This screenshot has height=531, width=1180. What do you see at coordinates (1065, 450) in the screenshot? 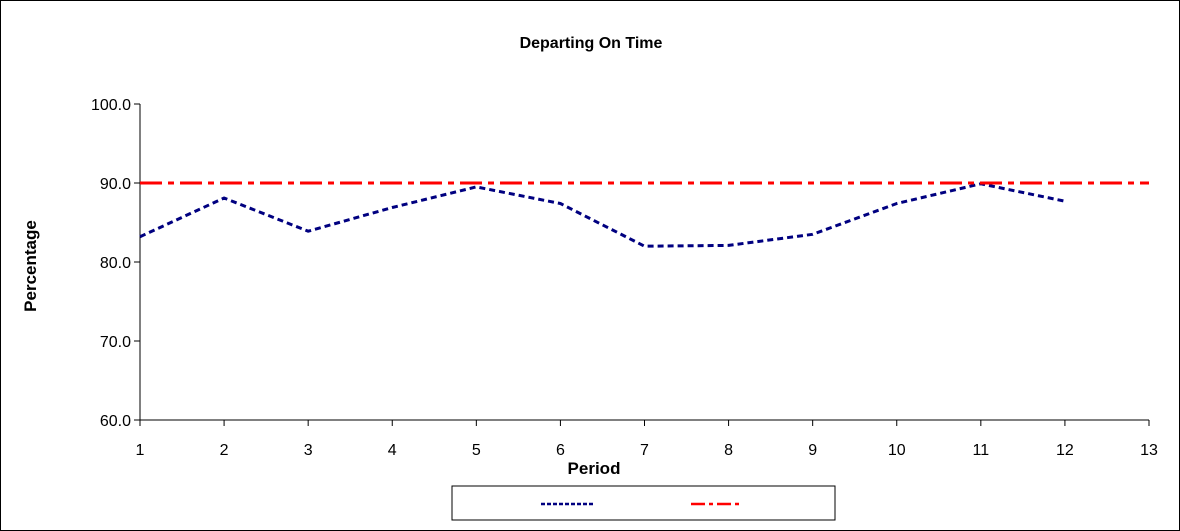
I see `x-tick-label: 12` at bounding box center [1065, 450].